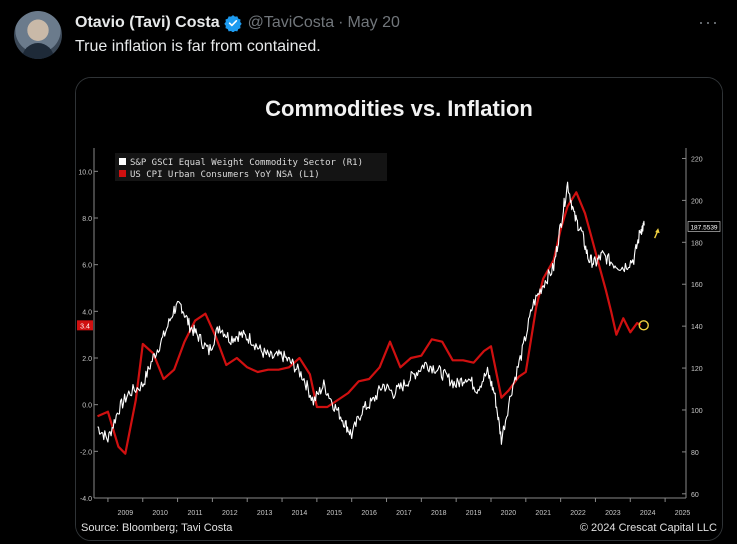 Image resolution: width=737 pixels, height=544 pixels. What do you see at coordinates (697, 201) in the screenshot?
I see `right-tick-label: 200` at bounding box center [697, 201].